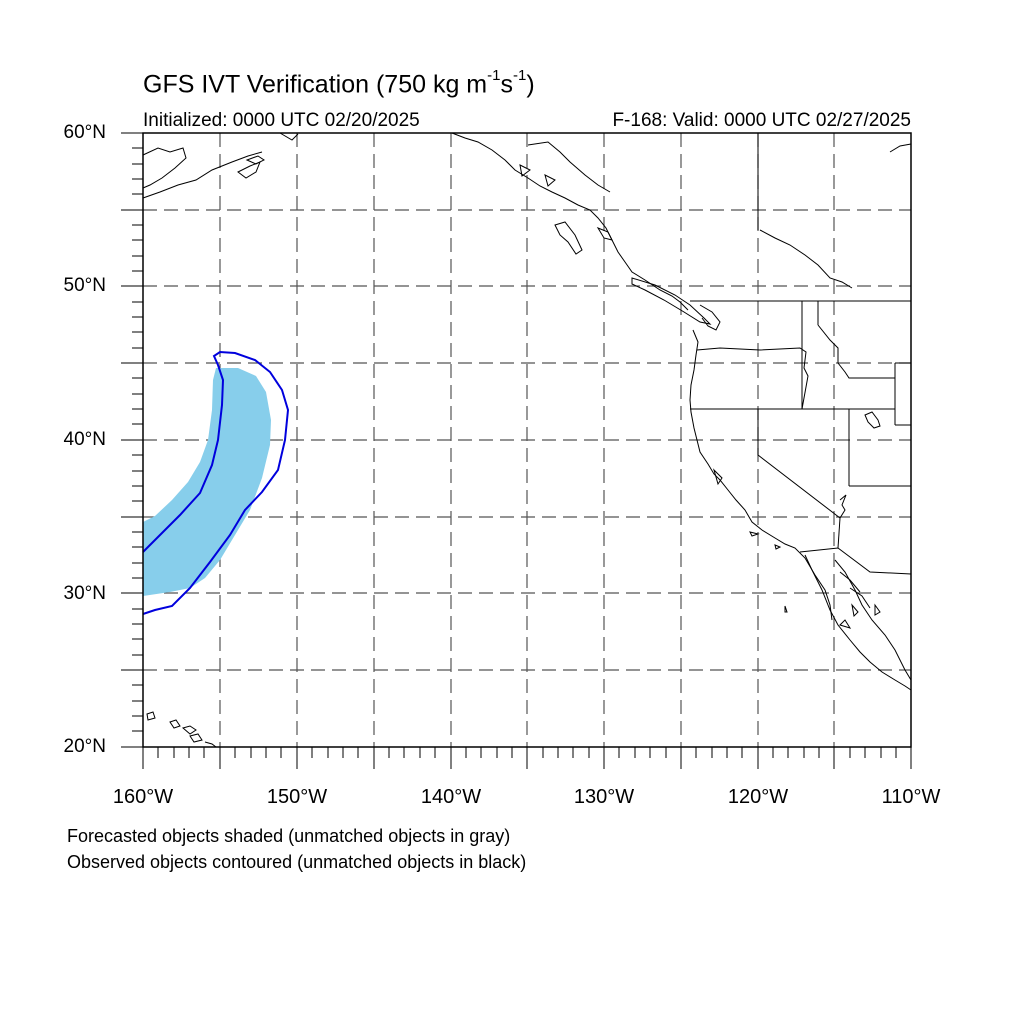 This screenshot has width=1024, height=1024. I want to click on forecast-object, so click(207, 482).